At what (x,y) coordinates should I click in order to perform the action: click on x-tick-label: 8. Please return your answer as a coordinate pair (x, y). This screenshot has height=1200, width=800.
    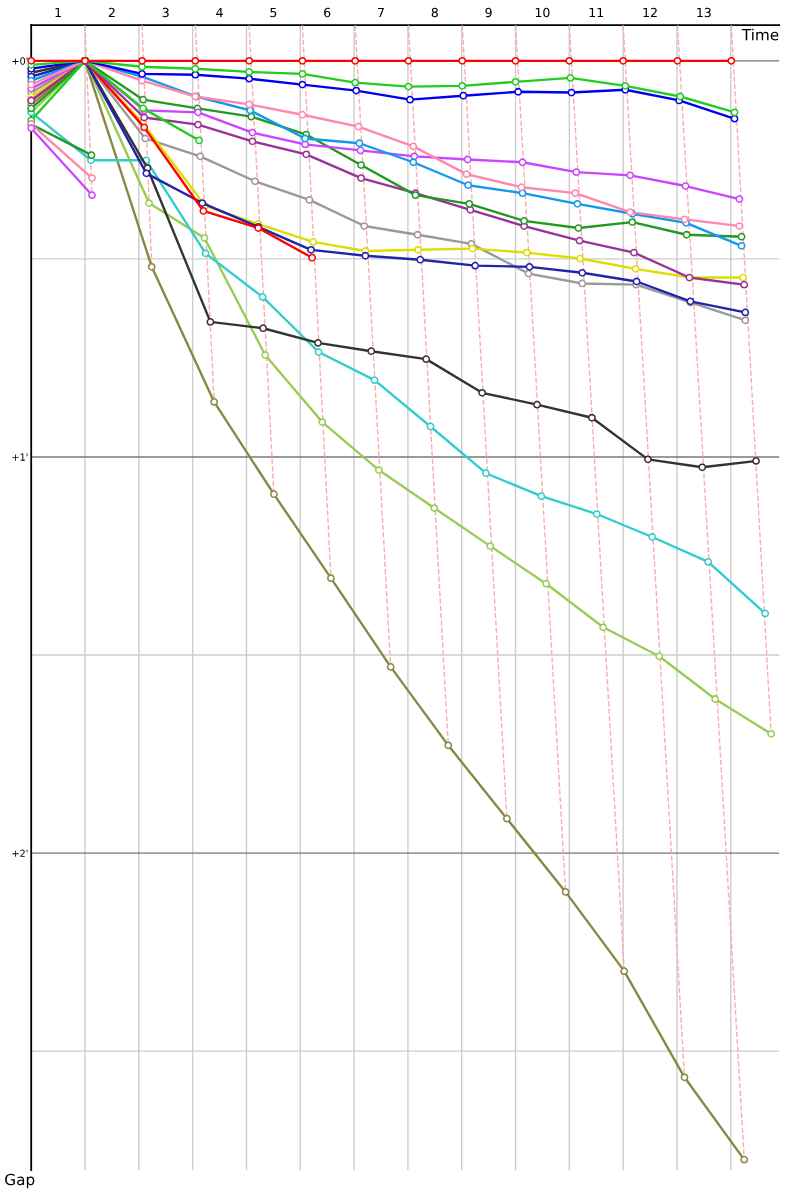
    Looking at the image, I should click on (434, 12).